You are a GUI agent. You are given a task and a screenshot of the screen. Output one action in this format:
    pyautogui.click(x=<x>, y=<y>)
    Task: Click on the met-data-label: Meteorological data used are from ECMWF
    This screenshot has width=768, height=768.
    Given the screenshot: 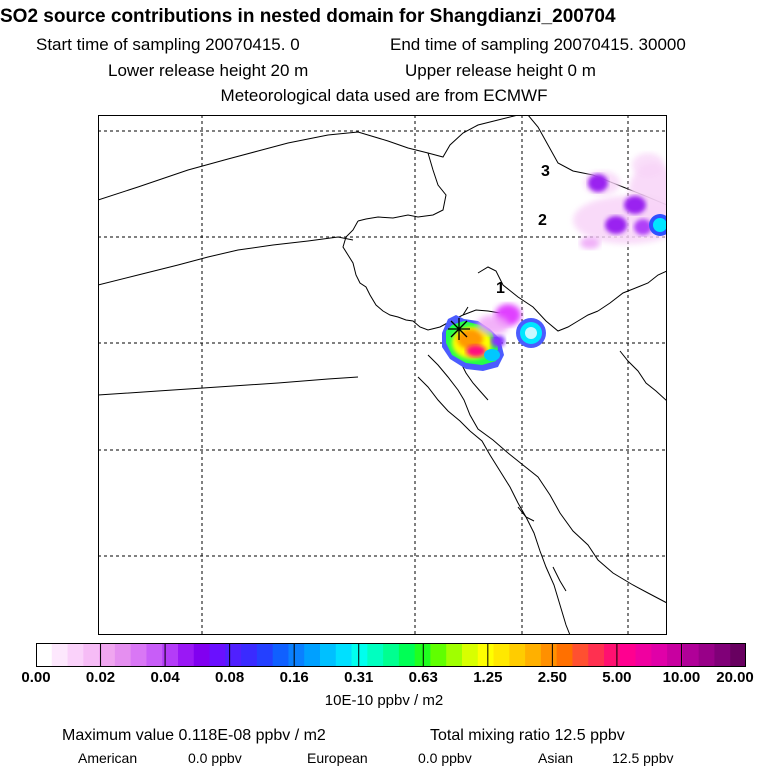 What is the action you would take?
    pyautogui.click(x=384, y=95)
    